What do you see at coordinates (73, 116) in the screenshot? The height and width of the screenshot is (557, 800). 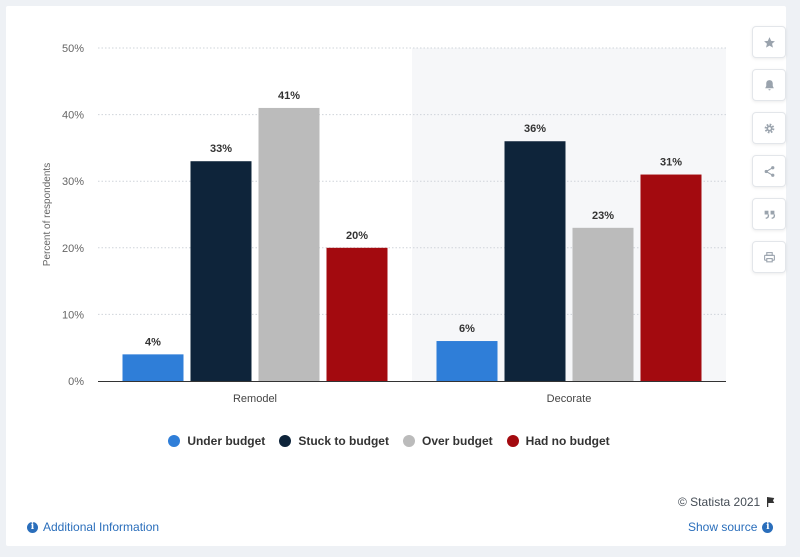 I see `y-tick-label: 40%` at bounding box center [73, 116].